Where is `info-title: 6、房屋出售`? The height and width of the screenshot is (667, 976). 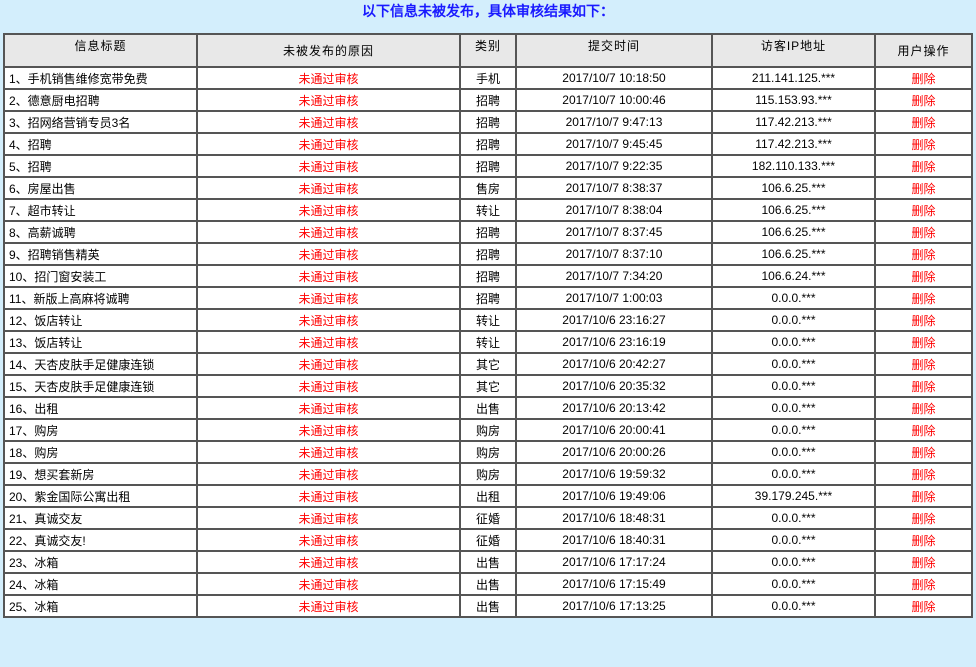 info-title: 6、房屋出售 is located at coordinates (100, 188).